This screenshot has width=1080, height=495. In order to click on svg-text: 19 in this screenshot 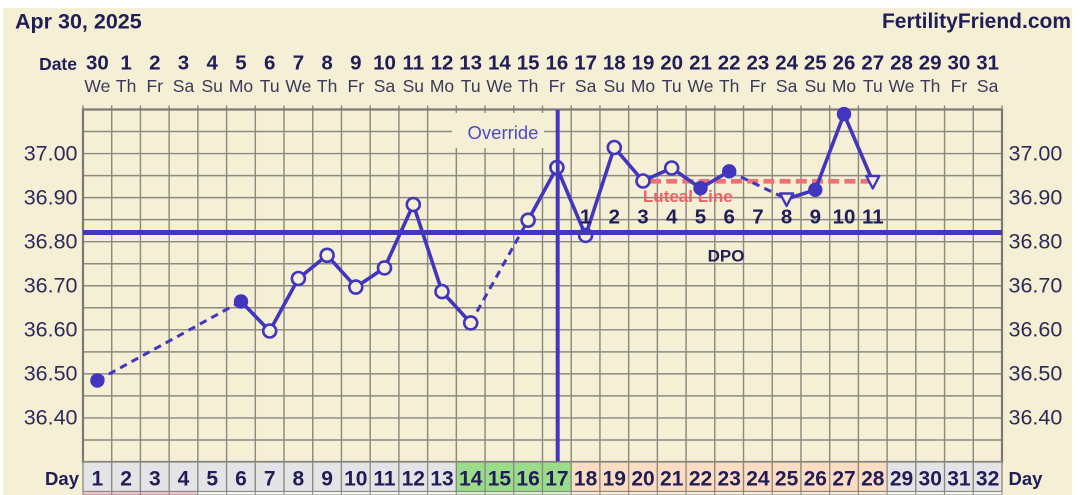, I will do `click(614, 479)`.